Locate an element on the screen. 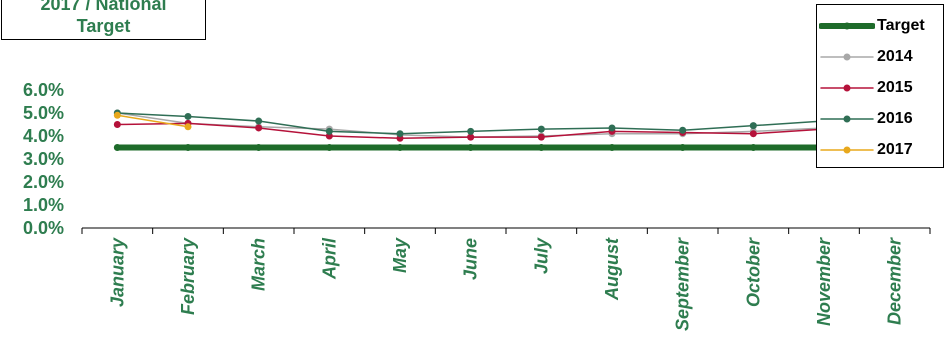  x-tick-label: December is located at coordinates (895, 281).